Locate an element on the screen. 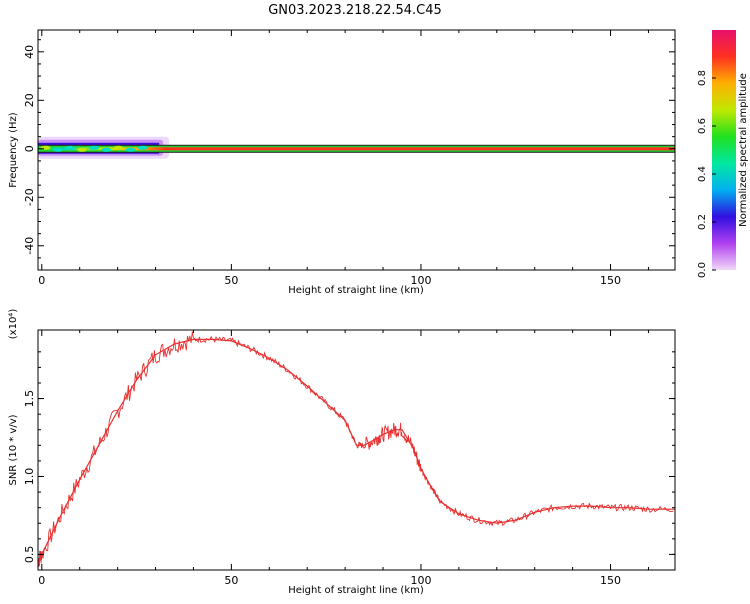 The height and width of the screenshot is (604, 750). snr-ylabel: SNR (10 * v/v) is located at coordinates (13, 449).